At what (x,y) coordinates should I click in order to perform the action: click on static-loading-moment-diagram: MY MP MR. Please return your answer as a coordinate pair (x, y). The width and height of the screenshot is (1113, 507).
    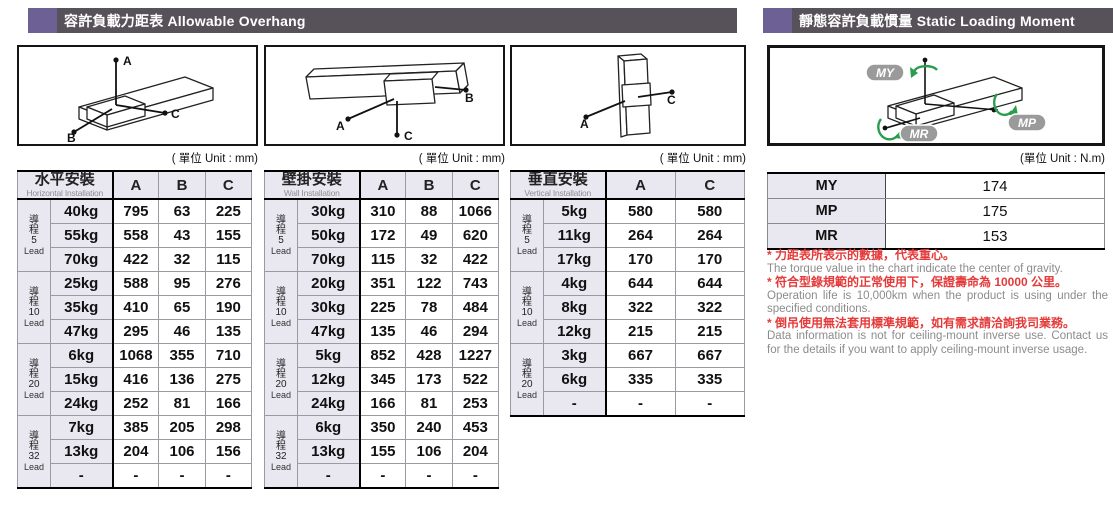
    Looking at the image, I should click on (936, 95).